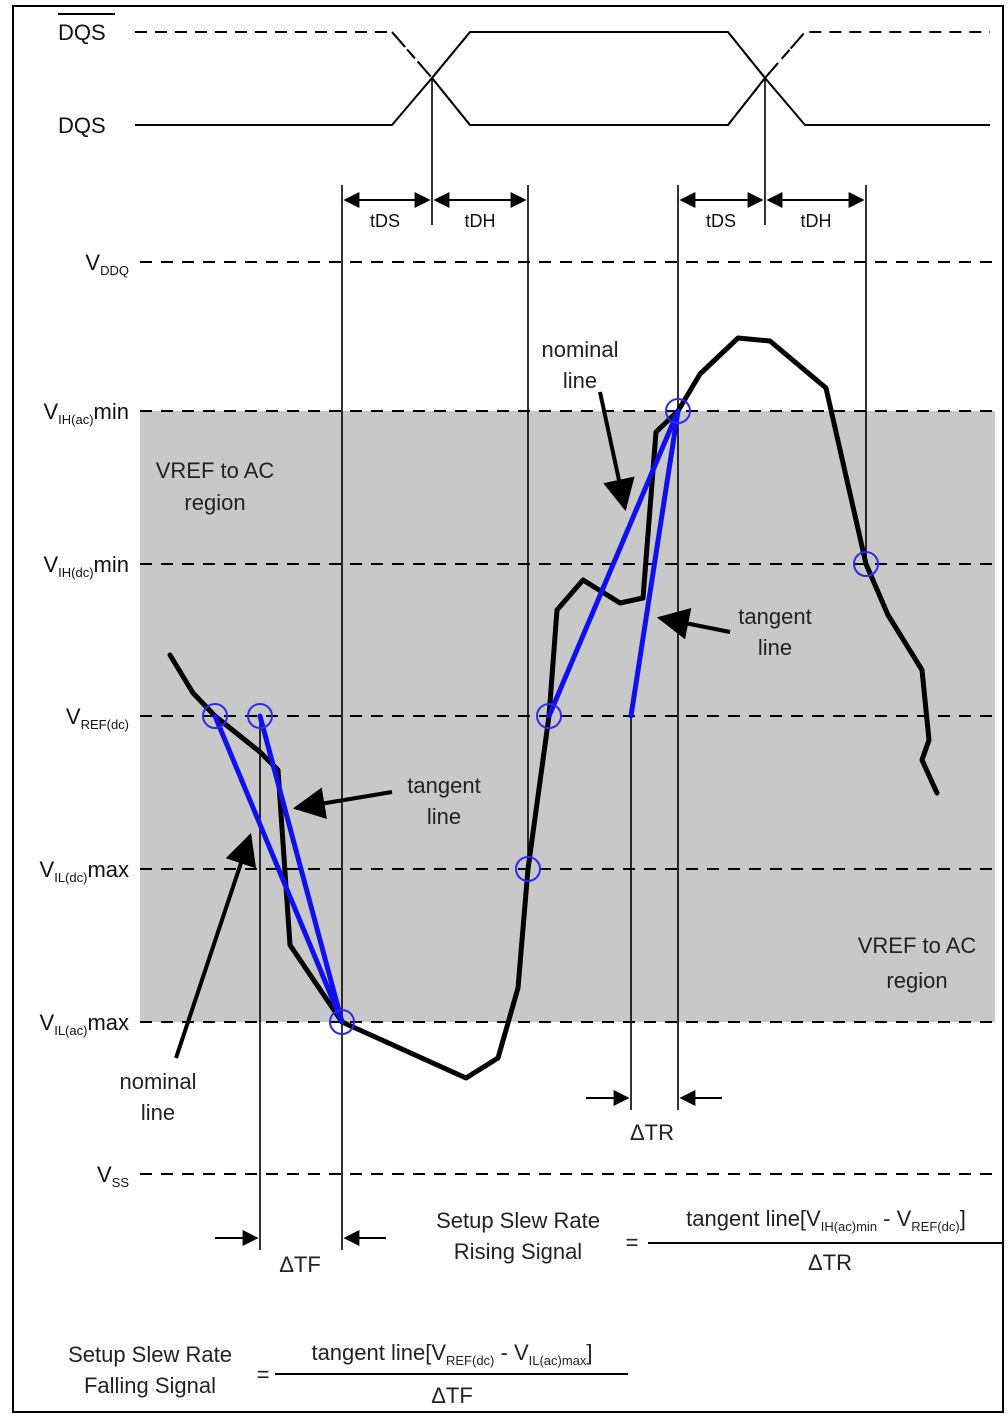 The image size is (1008, 1416). What do you see at coordinates (480, 221) in the screenshot?
I see `tdh-1-label: tDH` at bounding box center [480, 221].